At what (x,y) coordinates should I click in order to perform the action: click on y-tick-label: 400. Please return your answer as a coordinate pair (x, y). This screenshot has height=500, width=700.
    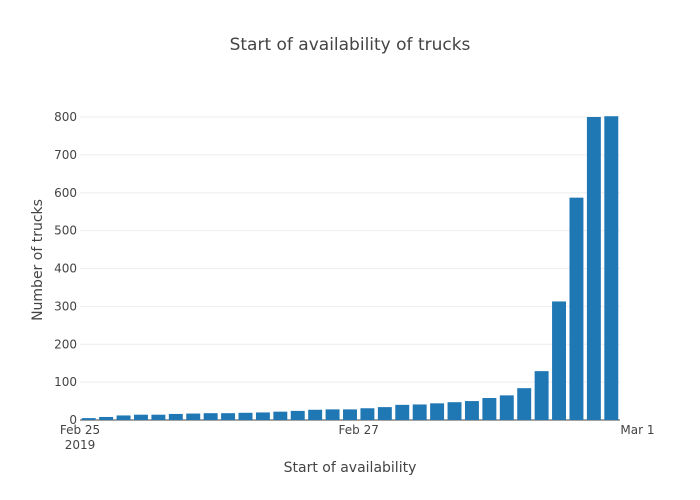
    Looking at the image, I should click on (65, 269).